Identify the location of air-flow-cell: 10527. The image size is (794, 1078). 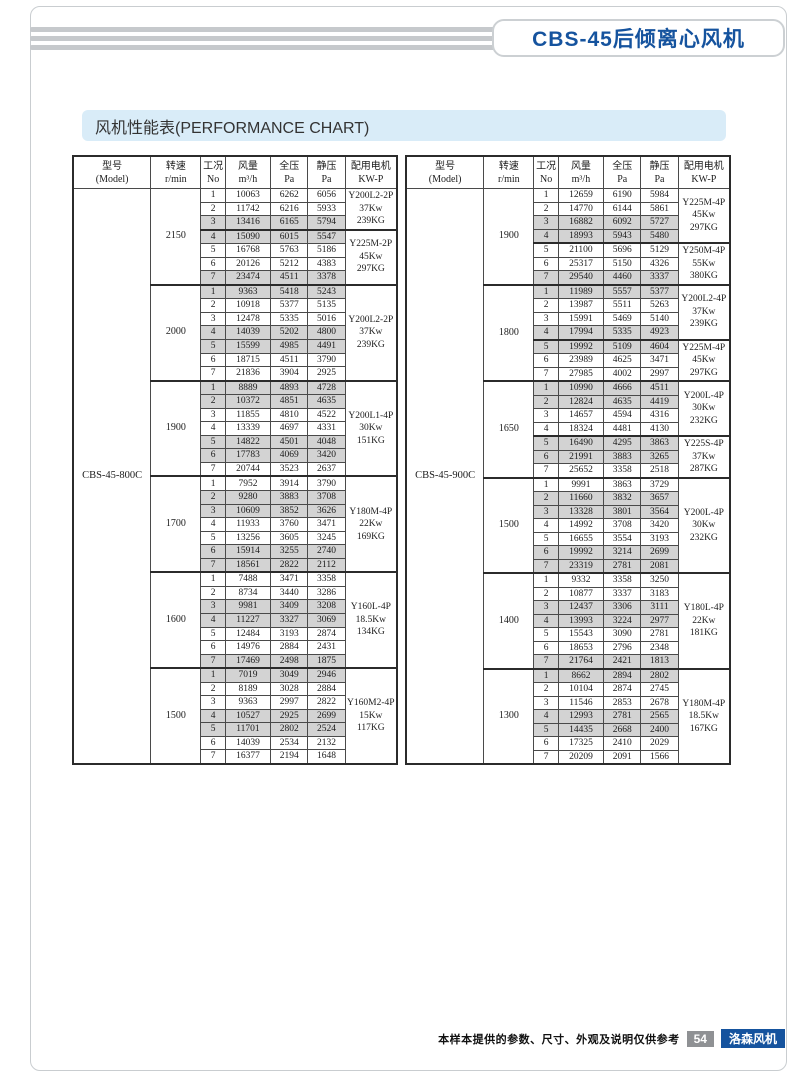
(248, 716).